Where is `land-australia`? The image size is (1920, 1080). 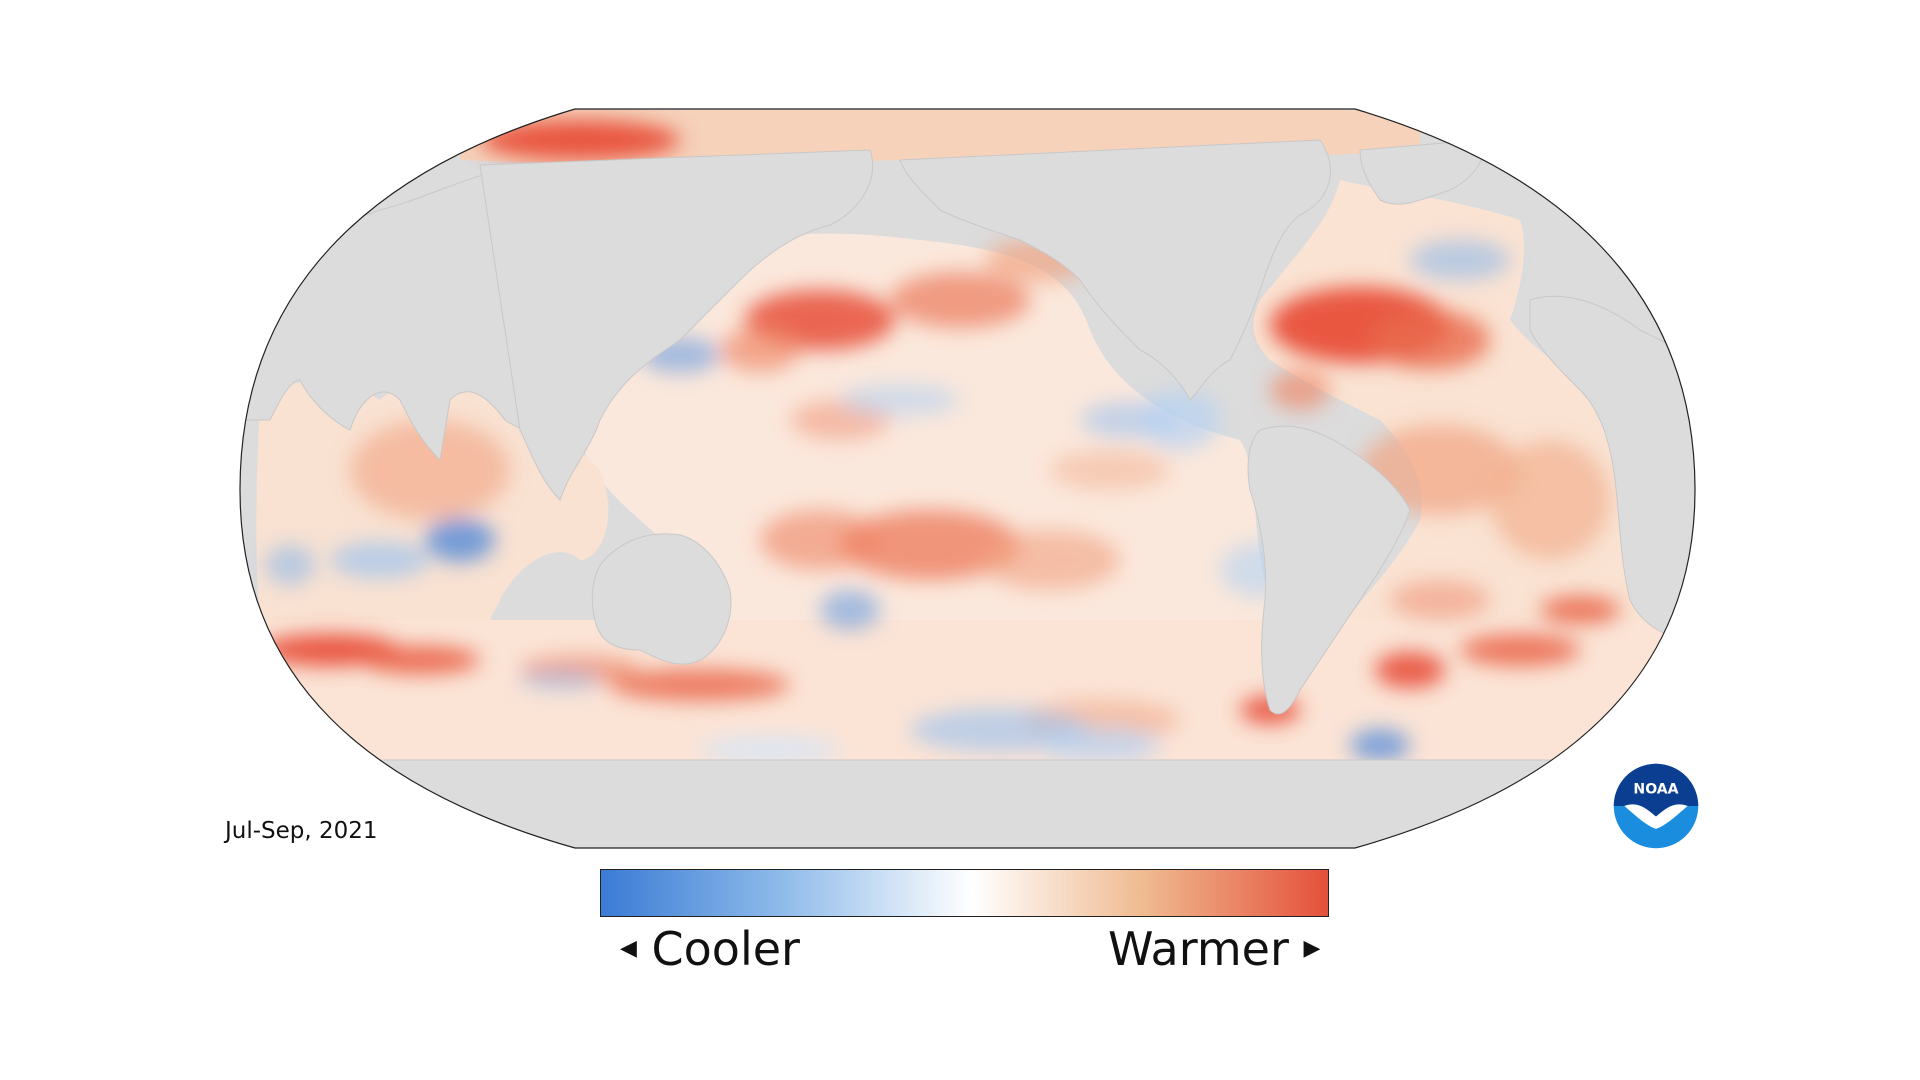
land-australia is located at coordinates (661, 599).